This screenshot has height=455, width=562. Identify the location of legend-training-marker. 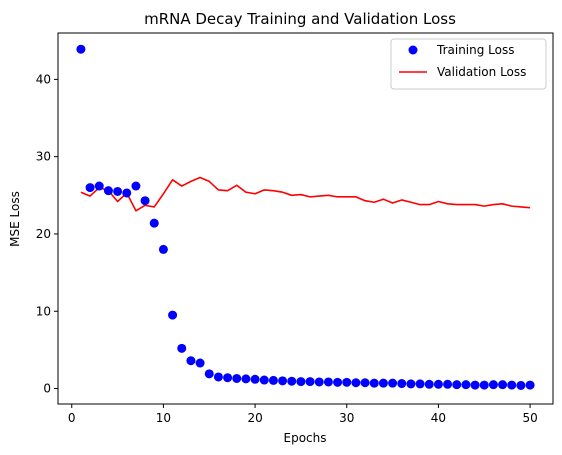
(413, 50).